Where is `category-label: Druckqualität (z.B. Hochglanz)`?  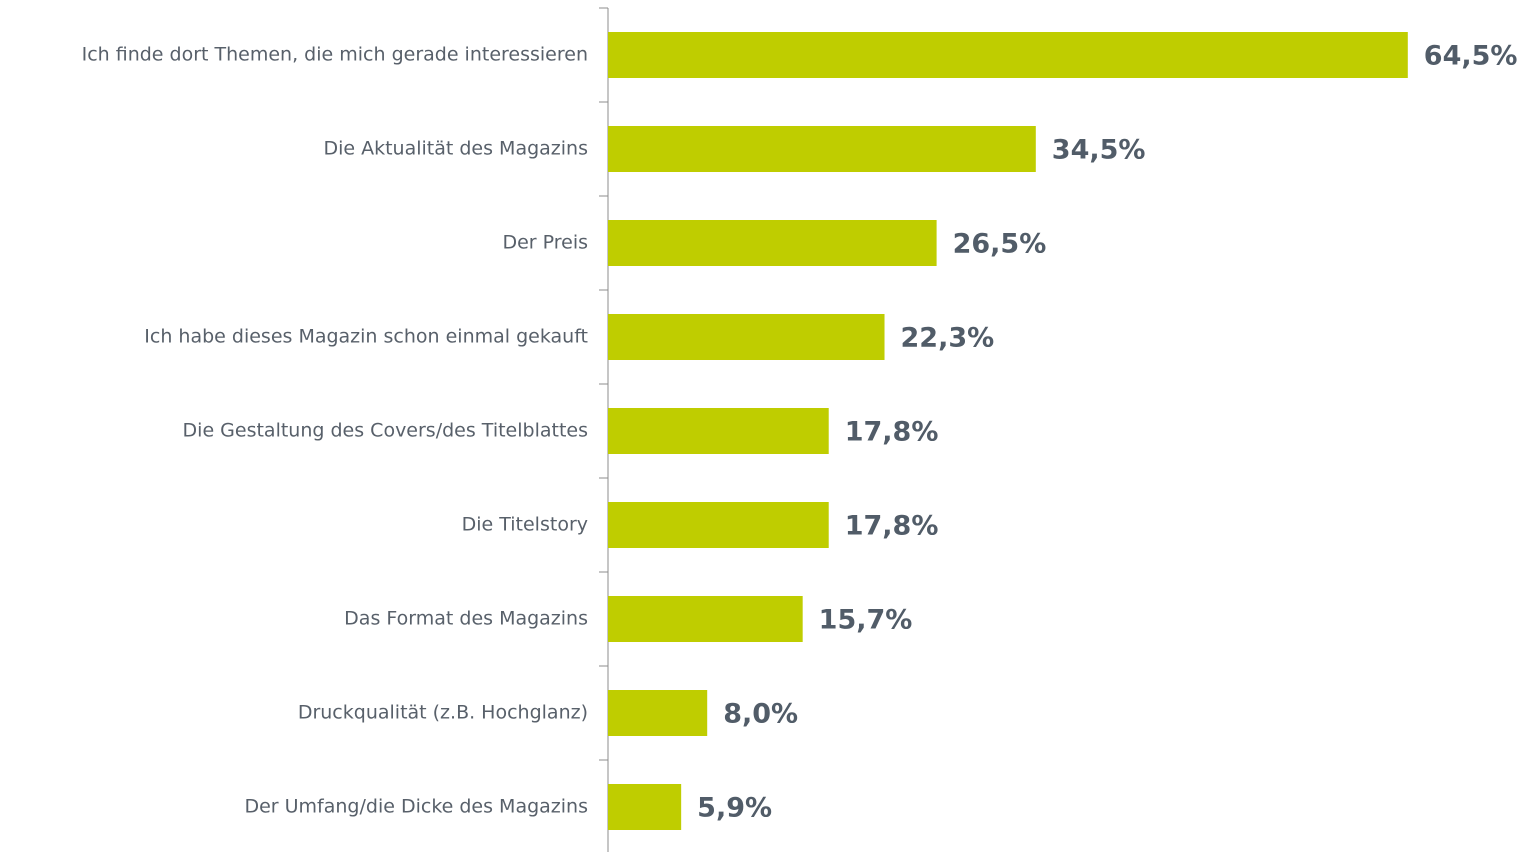
category-label: Druckqualität (z.B. Hochglanz) is located at coordinates (443, 713).